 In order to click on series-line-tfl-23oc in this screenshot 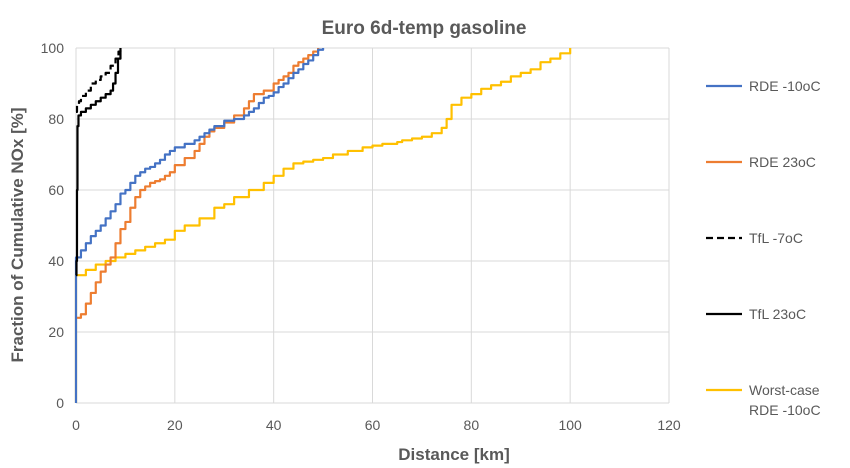, I will do `click(98, 162)`.